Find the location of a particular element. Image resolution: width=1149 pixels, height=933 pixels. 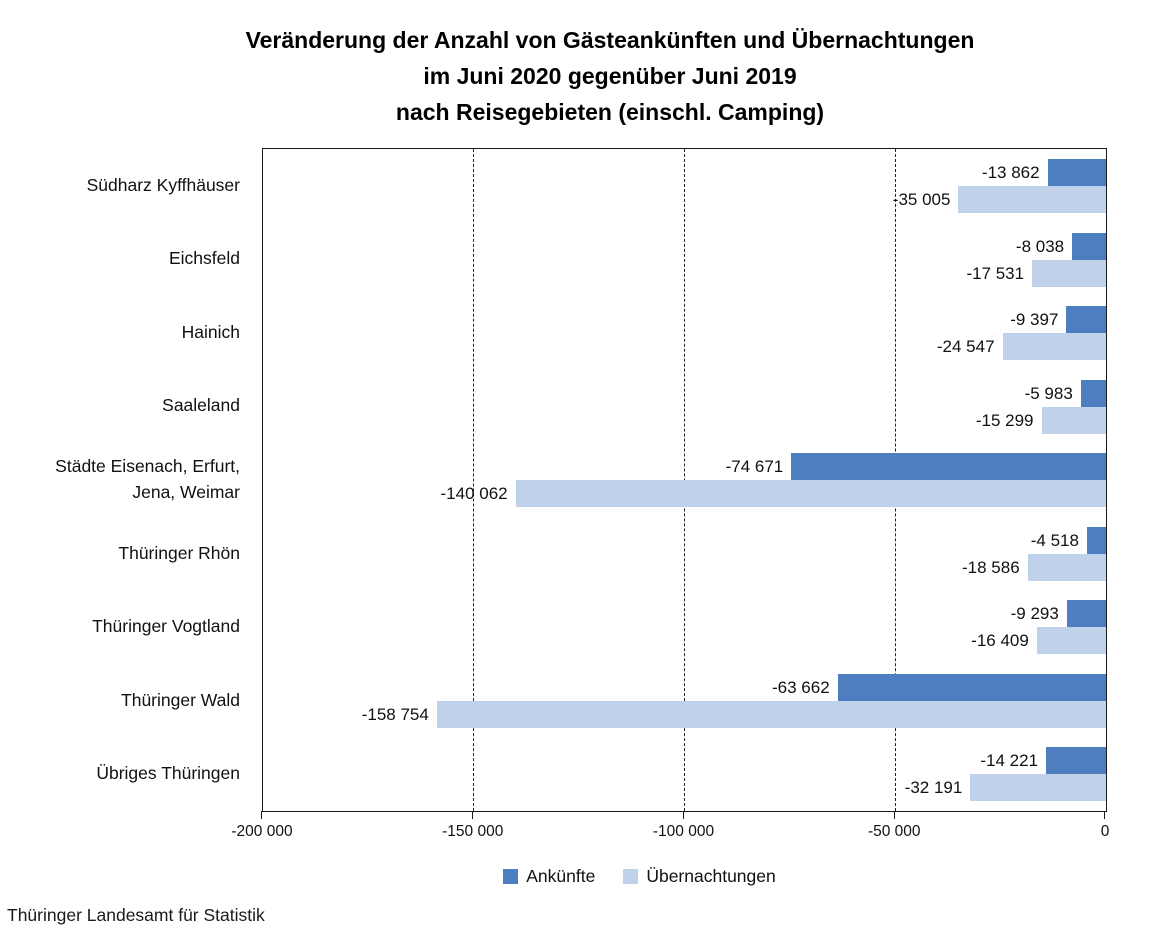

ankuenfte-value-label: -4 518 is located at coordinates (1054, 540).